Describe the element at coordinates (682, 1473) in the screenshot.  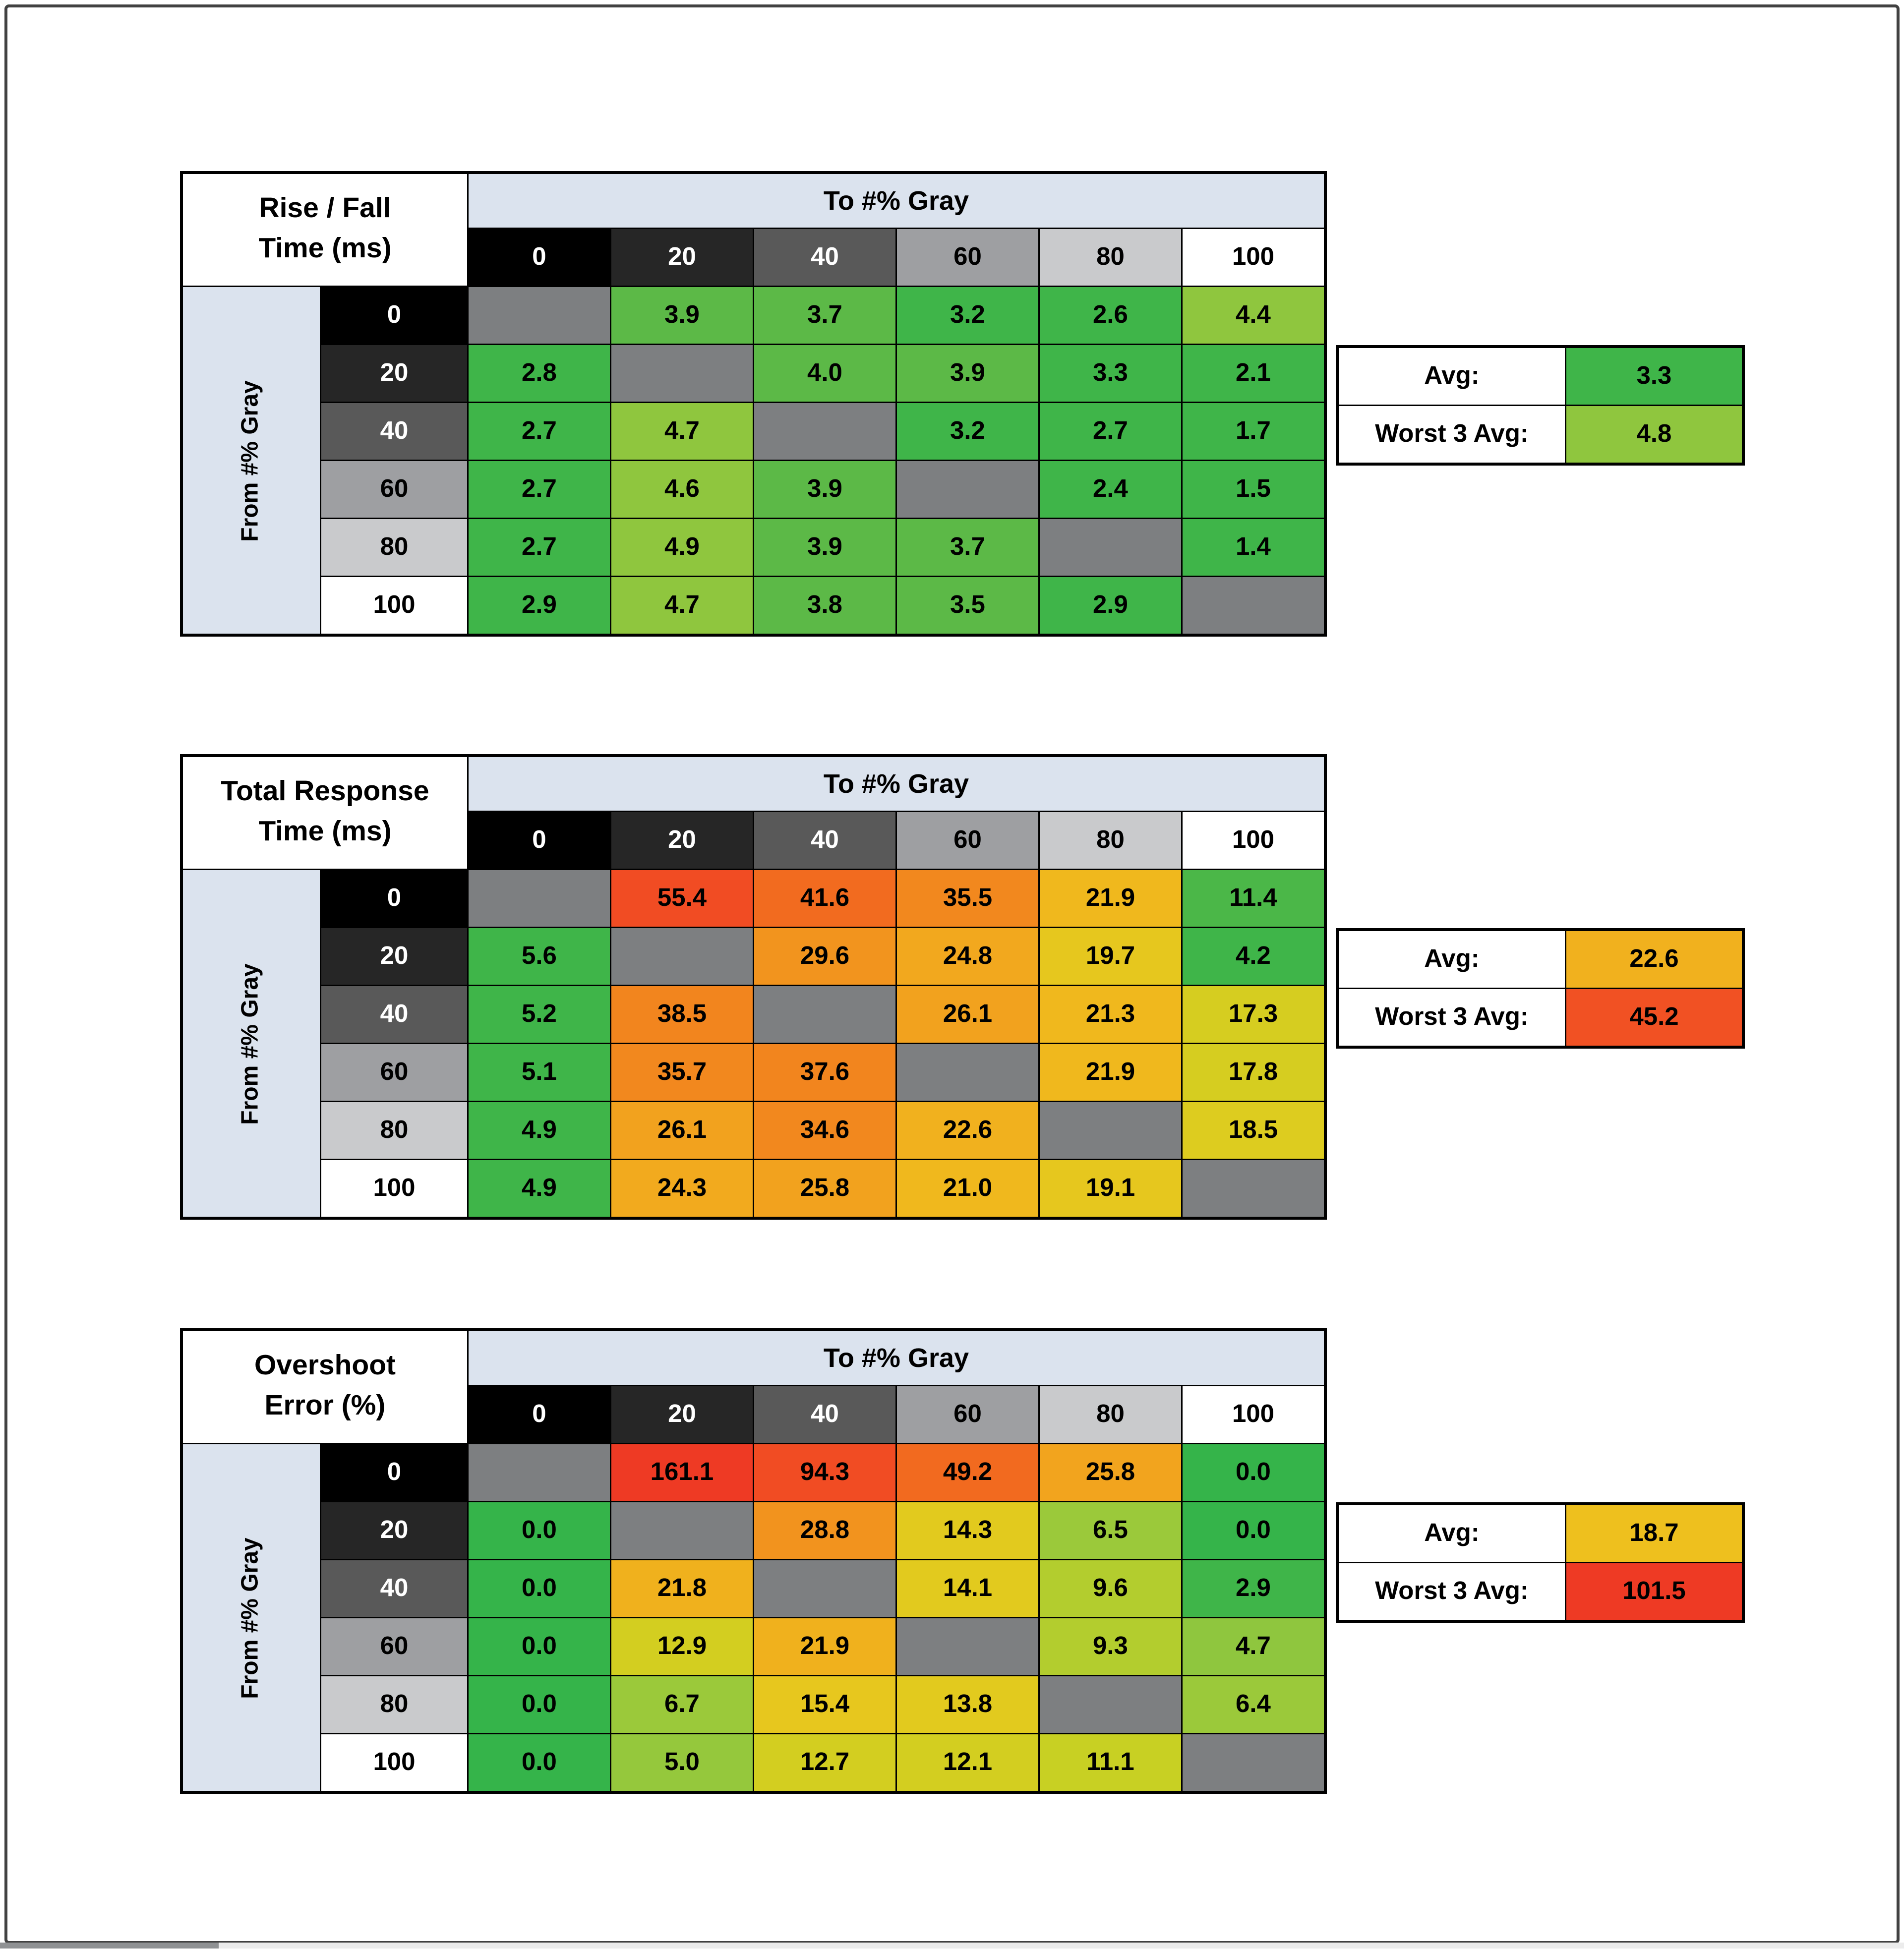
I see `value-cell: 161.1` at that location.